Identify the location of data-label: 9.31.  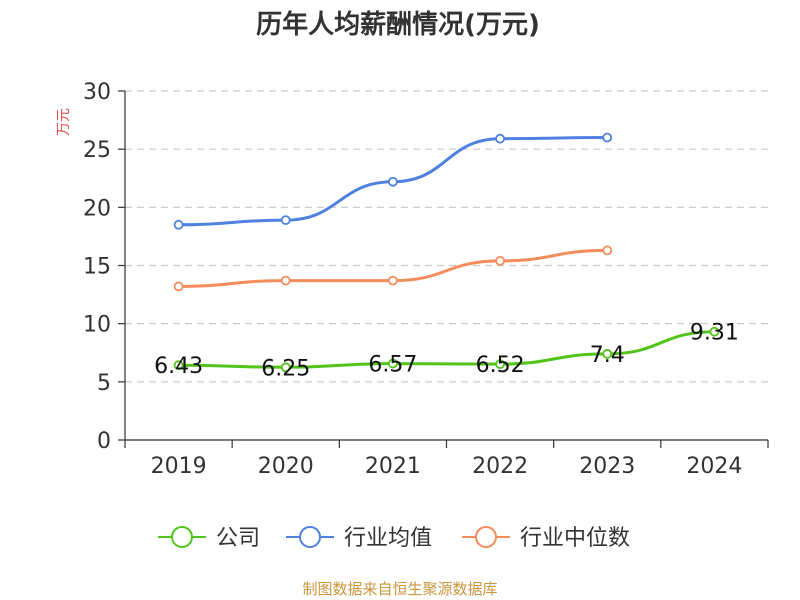
(714, 333).